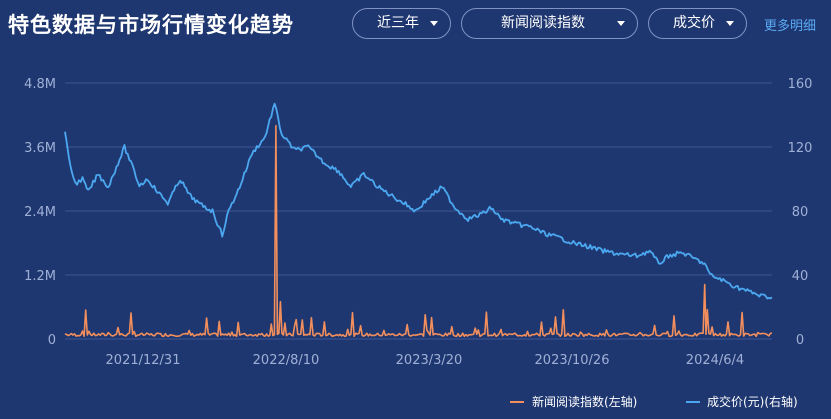 Image resolution: width=831 pixels, height=419 pixels. Describe the element at coordinates (800, 84) in the screenshot. I see `right-y-tick-label: 160` at that location.